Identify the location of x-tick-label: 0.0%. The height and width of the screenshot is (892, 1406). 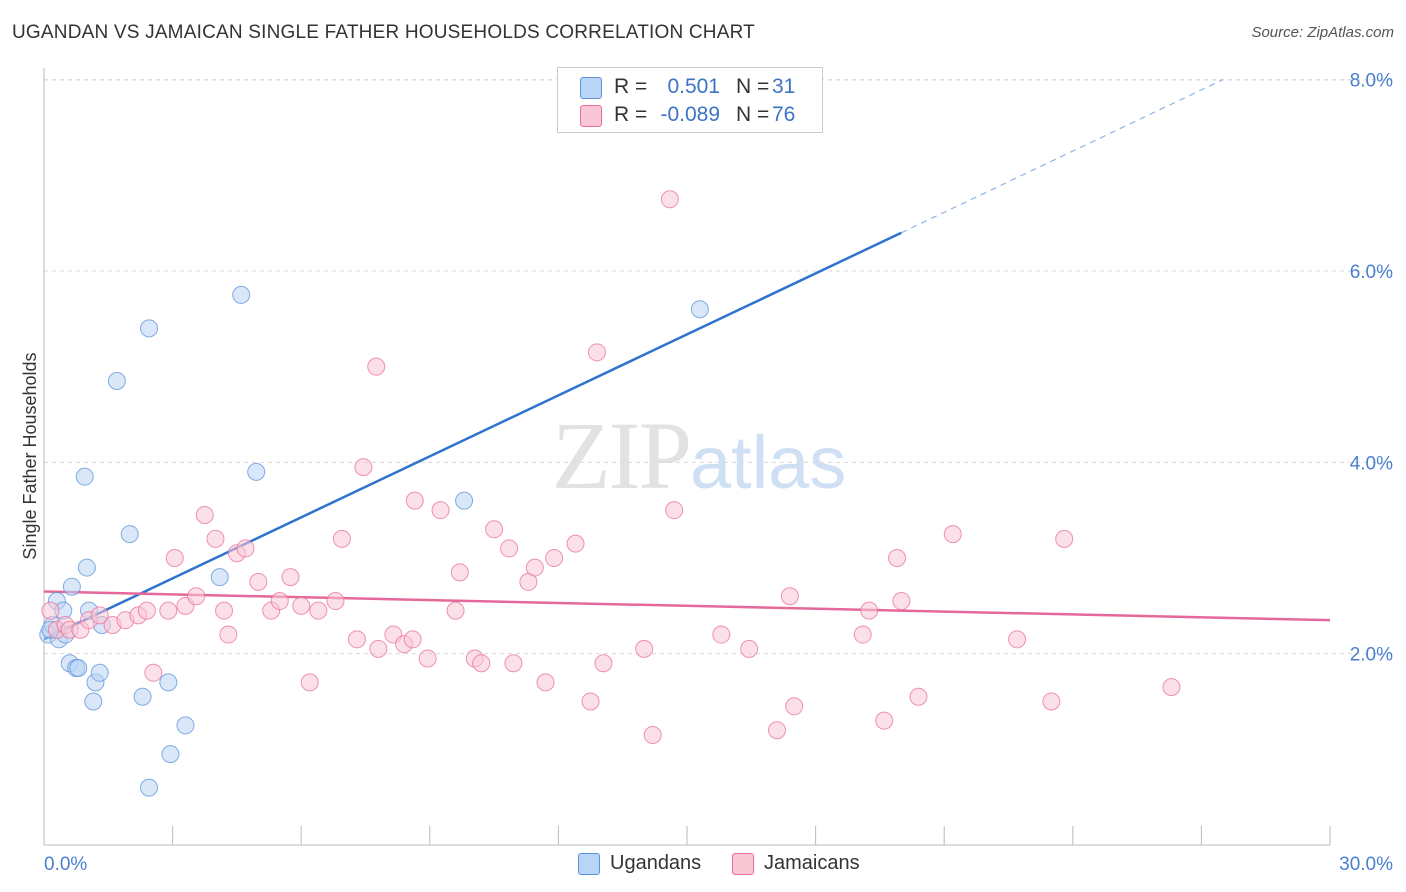
(65, 864).